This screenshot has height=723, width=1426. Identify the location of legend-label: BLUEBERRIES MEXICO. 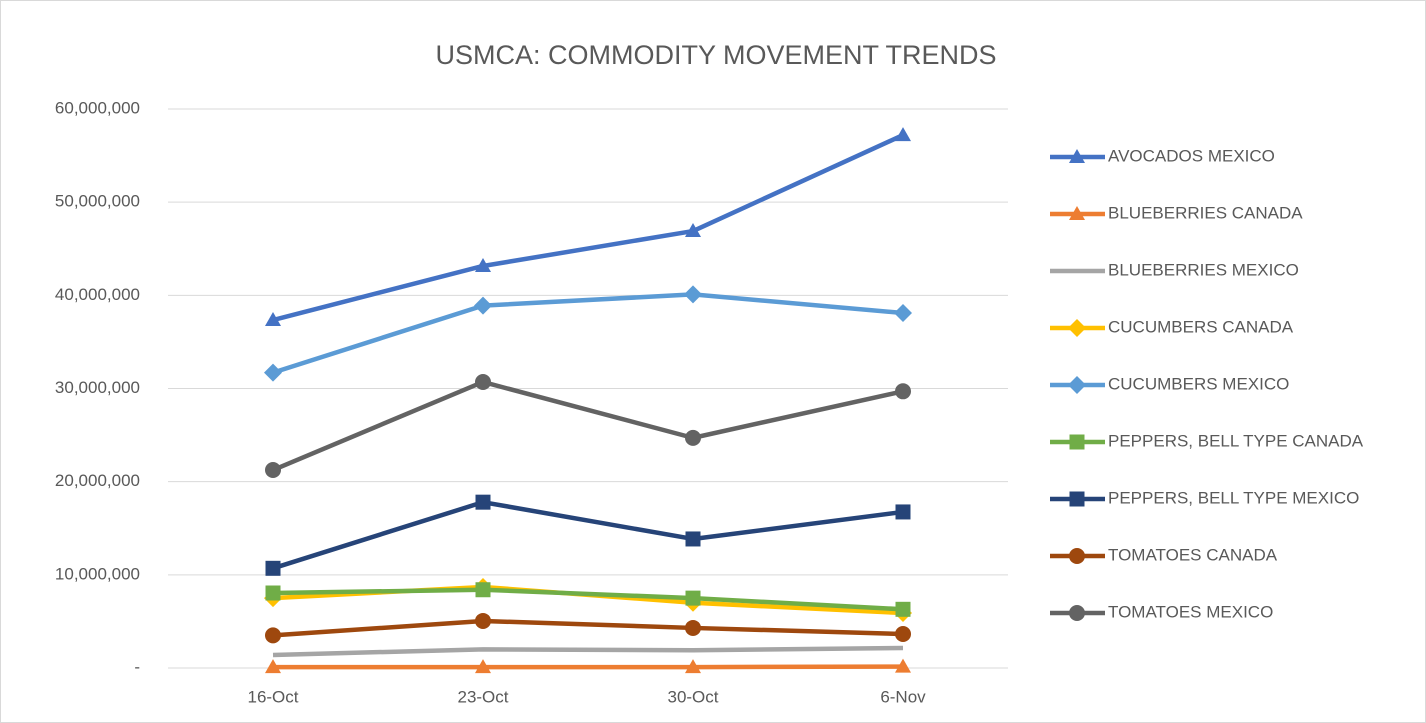
(1203, 269).